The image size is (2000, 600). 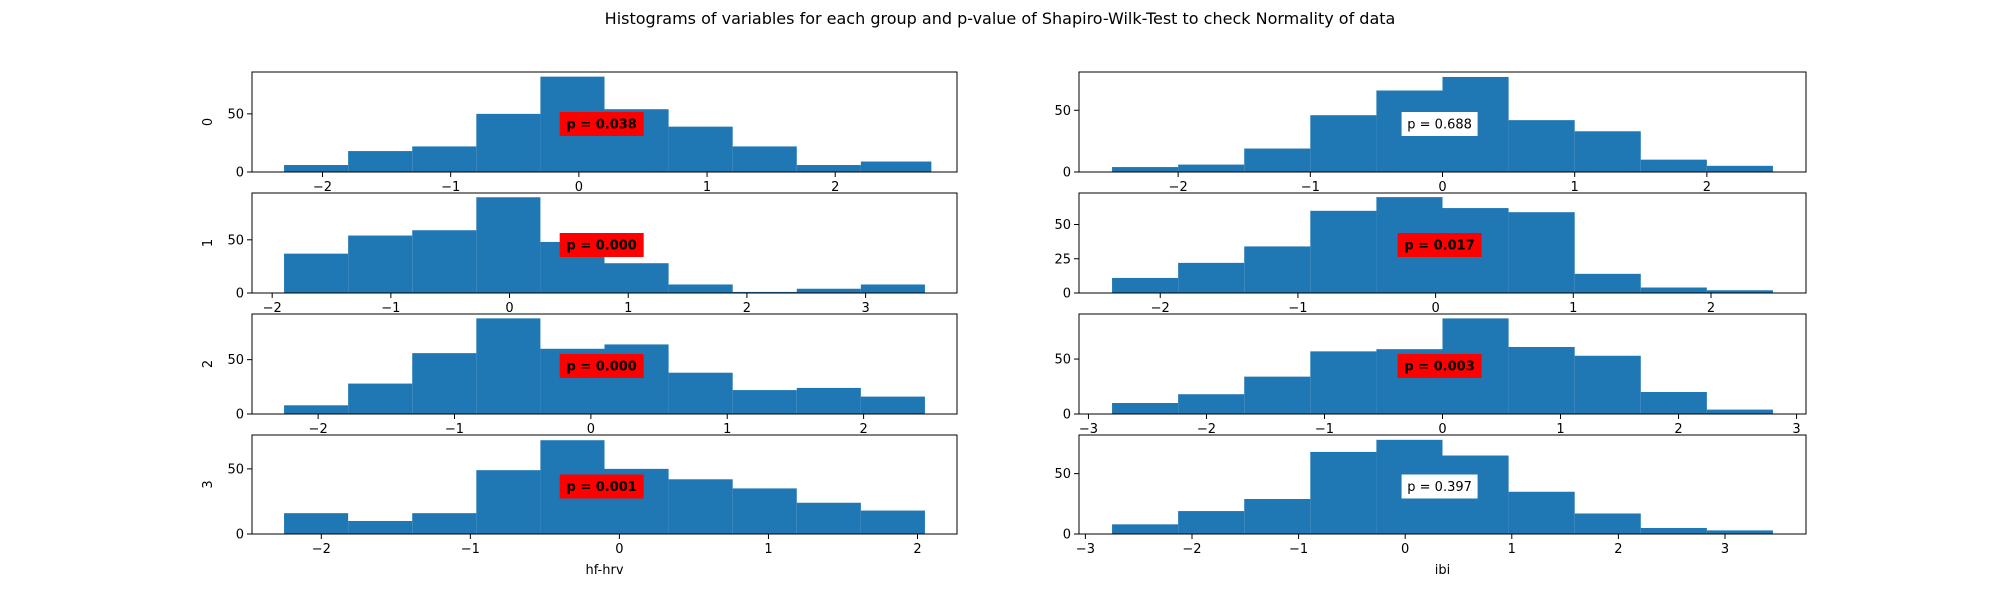 I want to click on histogram-hf-hrv-group-0: −2 −1 0 1 2 0 50 0 p = 0.038, so click(x=579, y=133).